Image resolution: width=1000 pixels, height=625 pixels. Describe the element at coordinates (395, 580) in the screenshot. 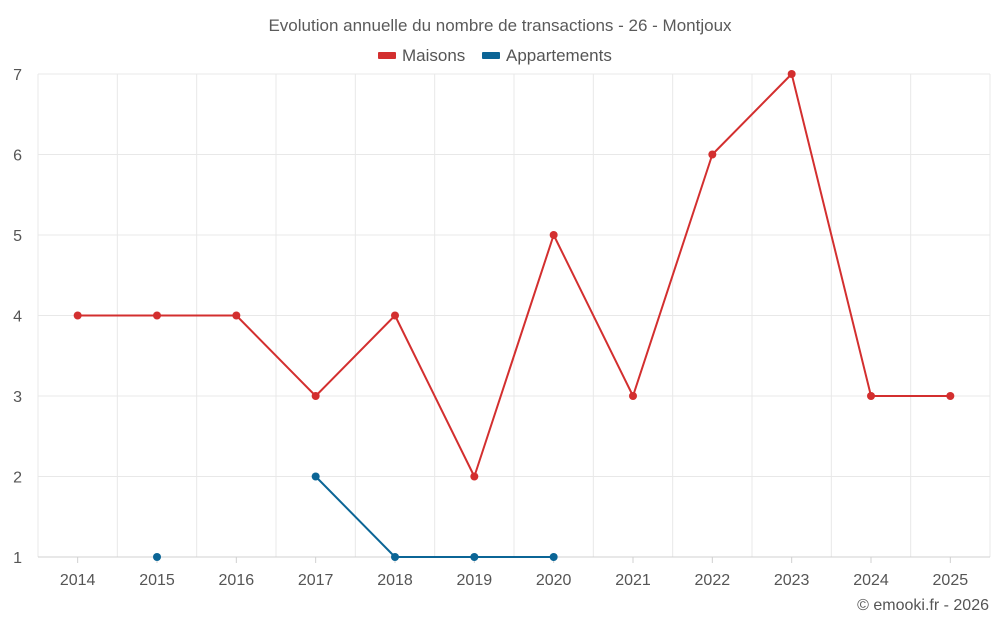

I see `x-tick-label: 2018` at that location.